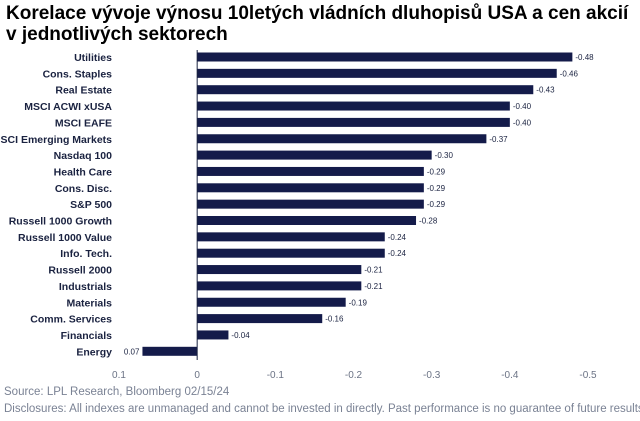  Describe the element at coordinates (83, 189) in the screenshot. I see `category-label-cons-disc: Cons. Disc.` at that location.